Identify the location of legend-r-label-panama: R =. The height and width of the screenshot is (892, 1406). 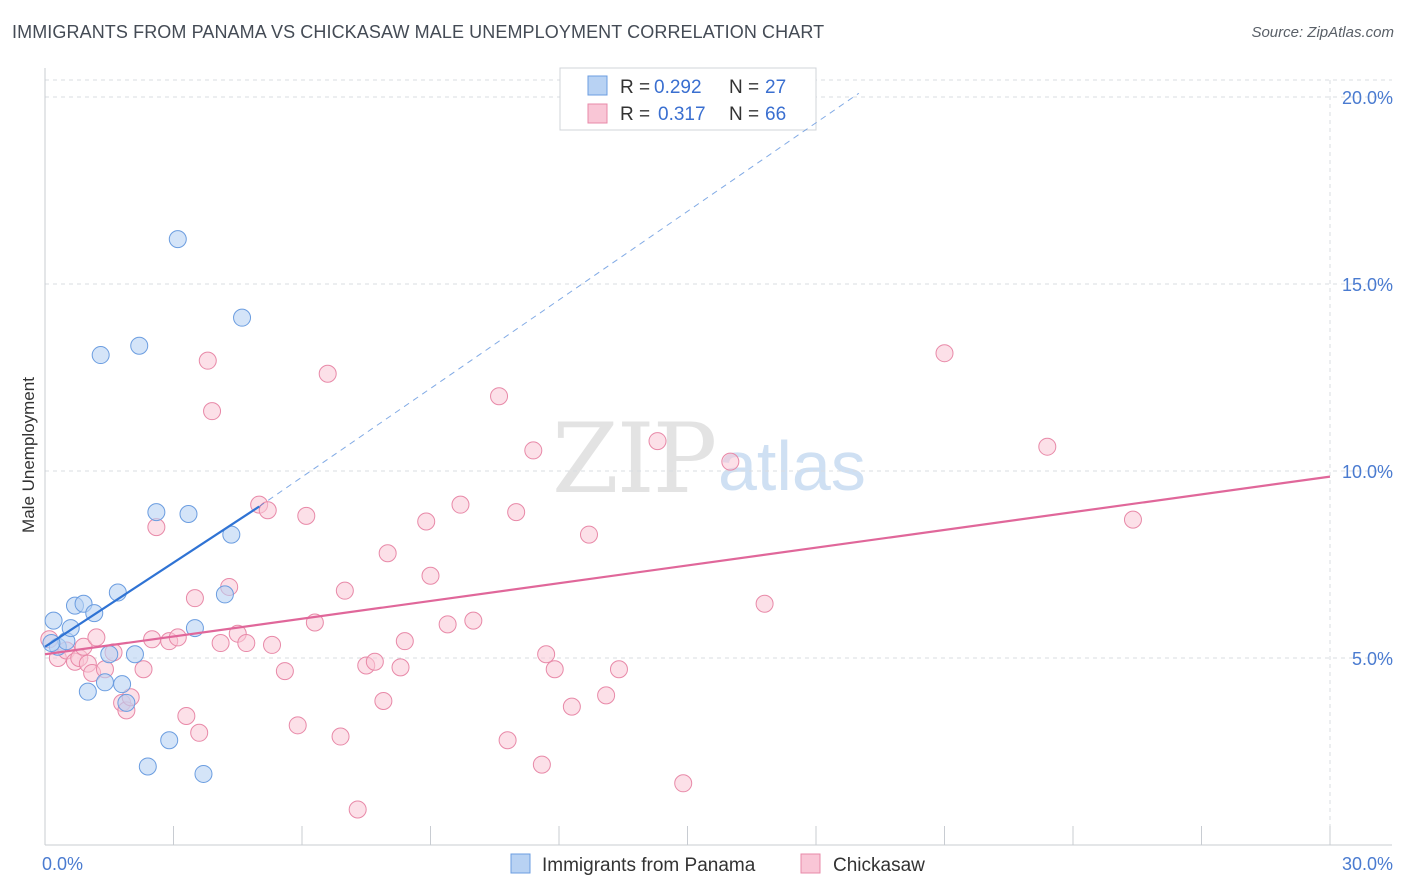
(635, 87).